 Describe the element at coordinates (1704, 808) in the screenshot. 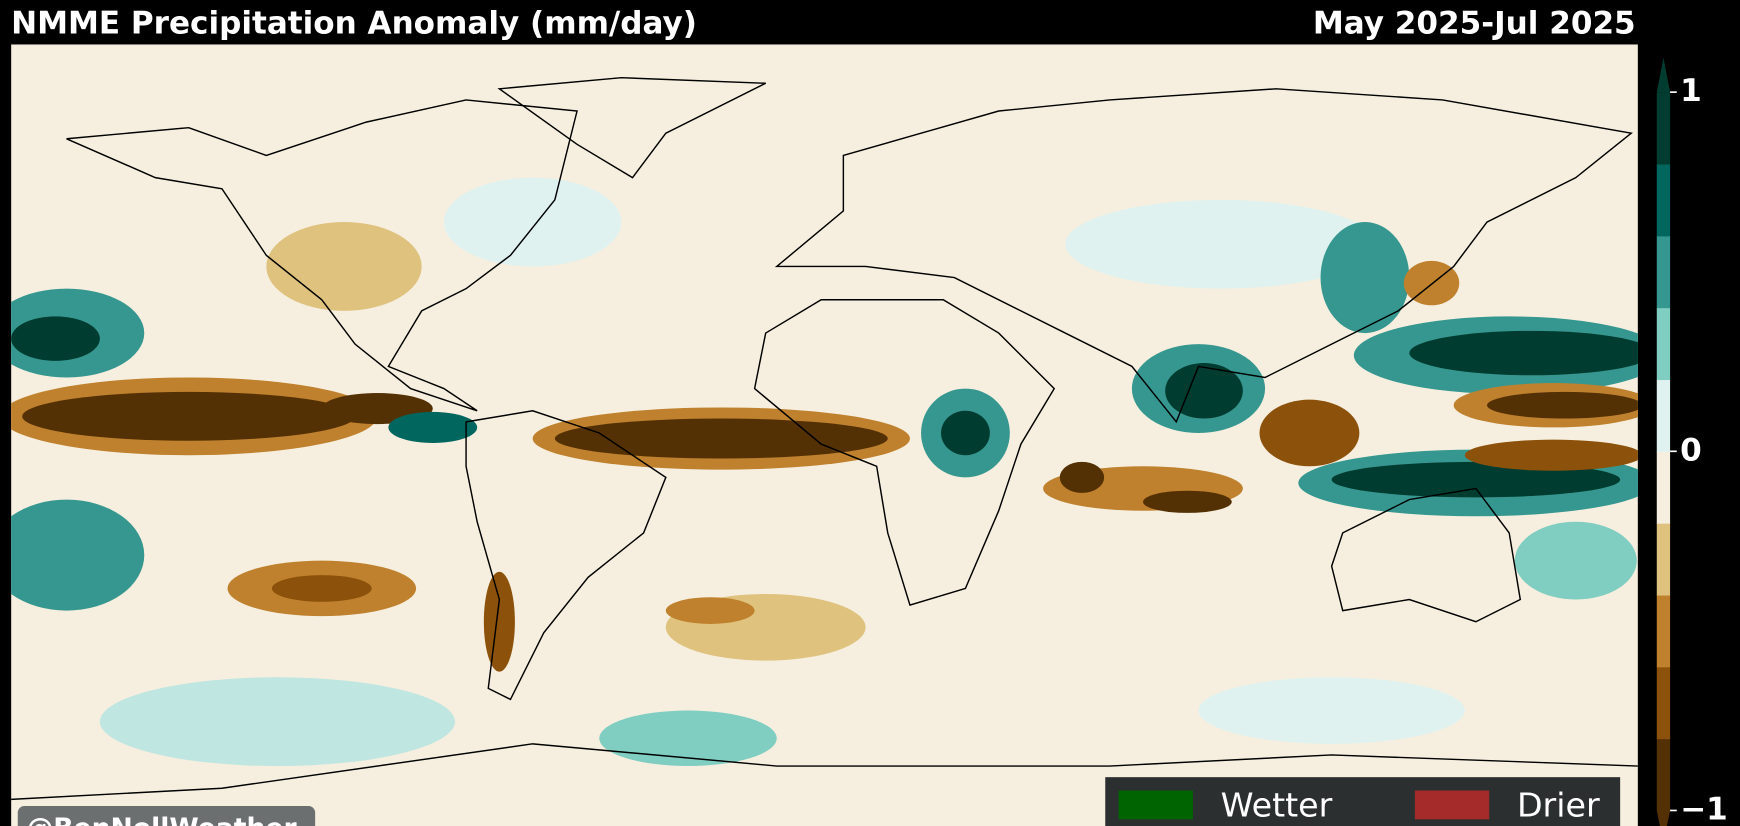

I see `colorbar-tick-label: −1` at that location.